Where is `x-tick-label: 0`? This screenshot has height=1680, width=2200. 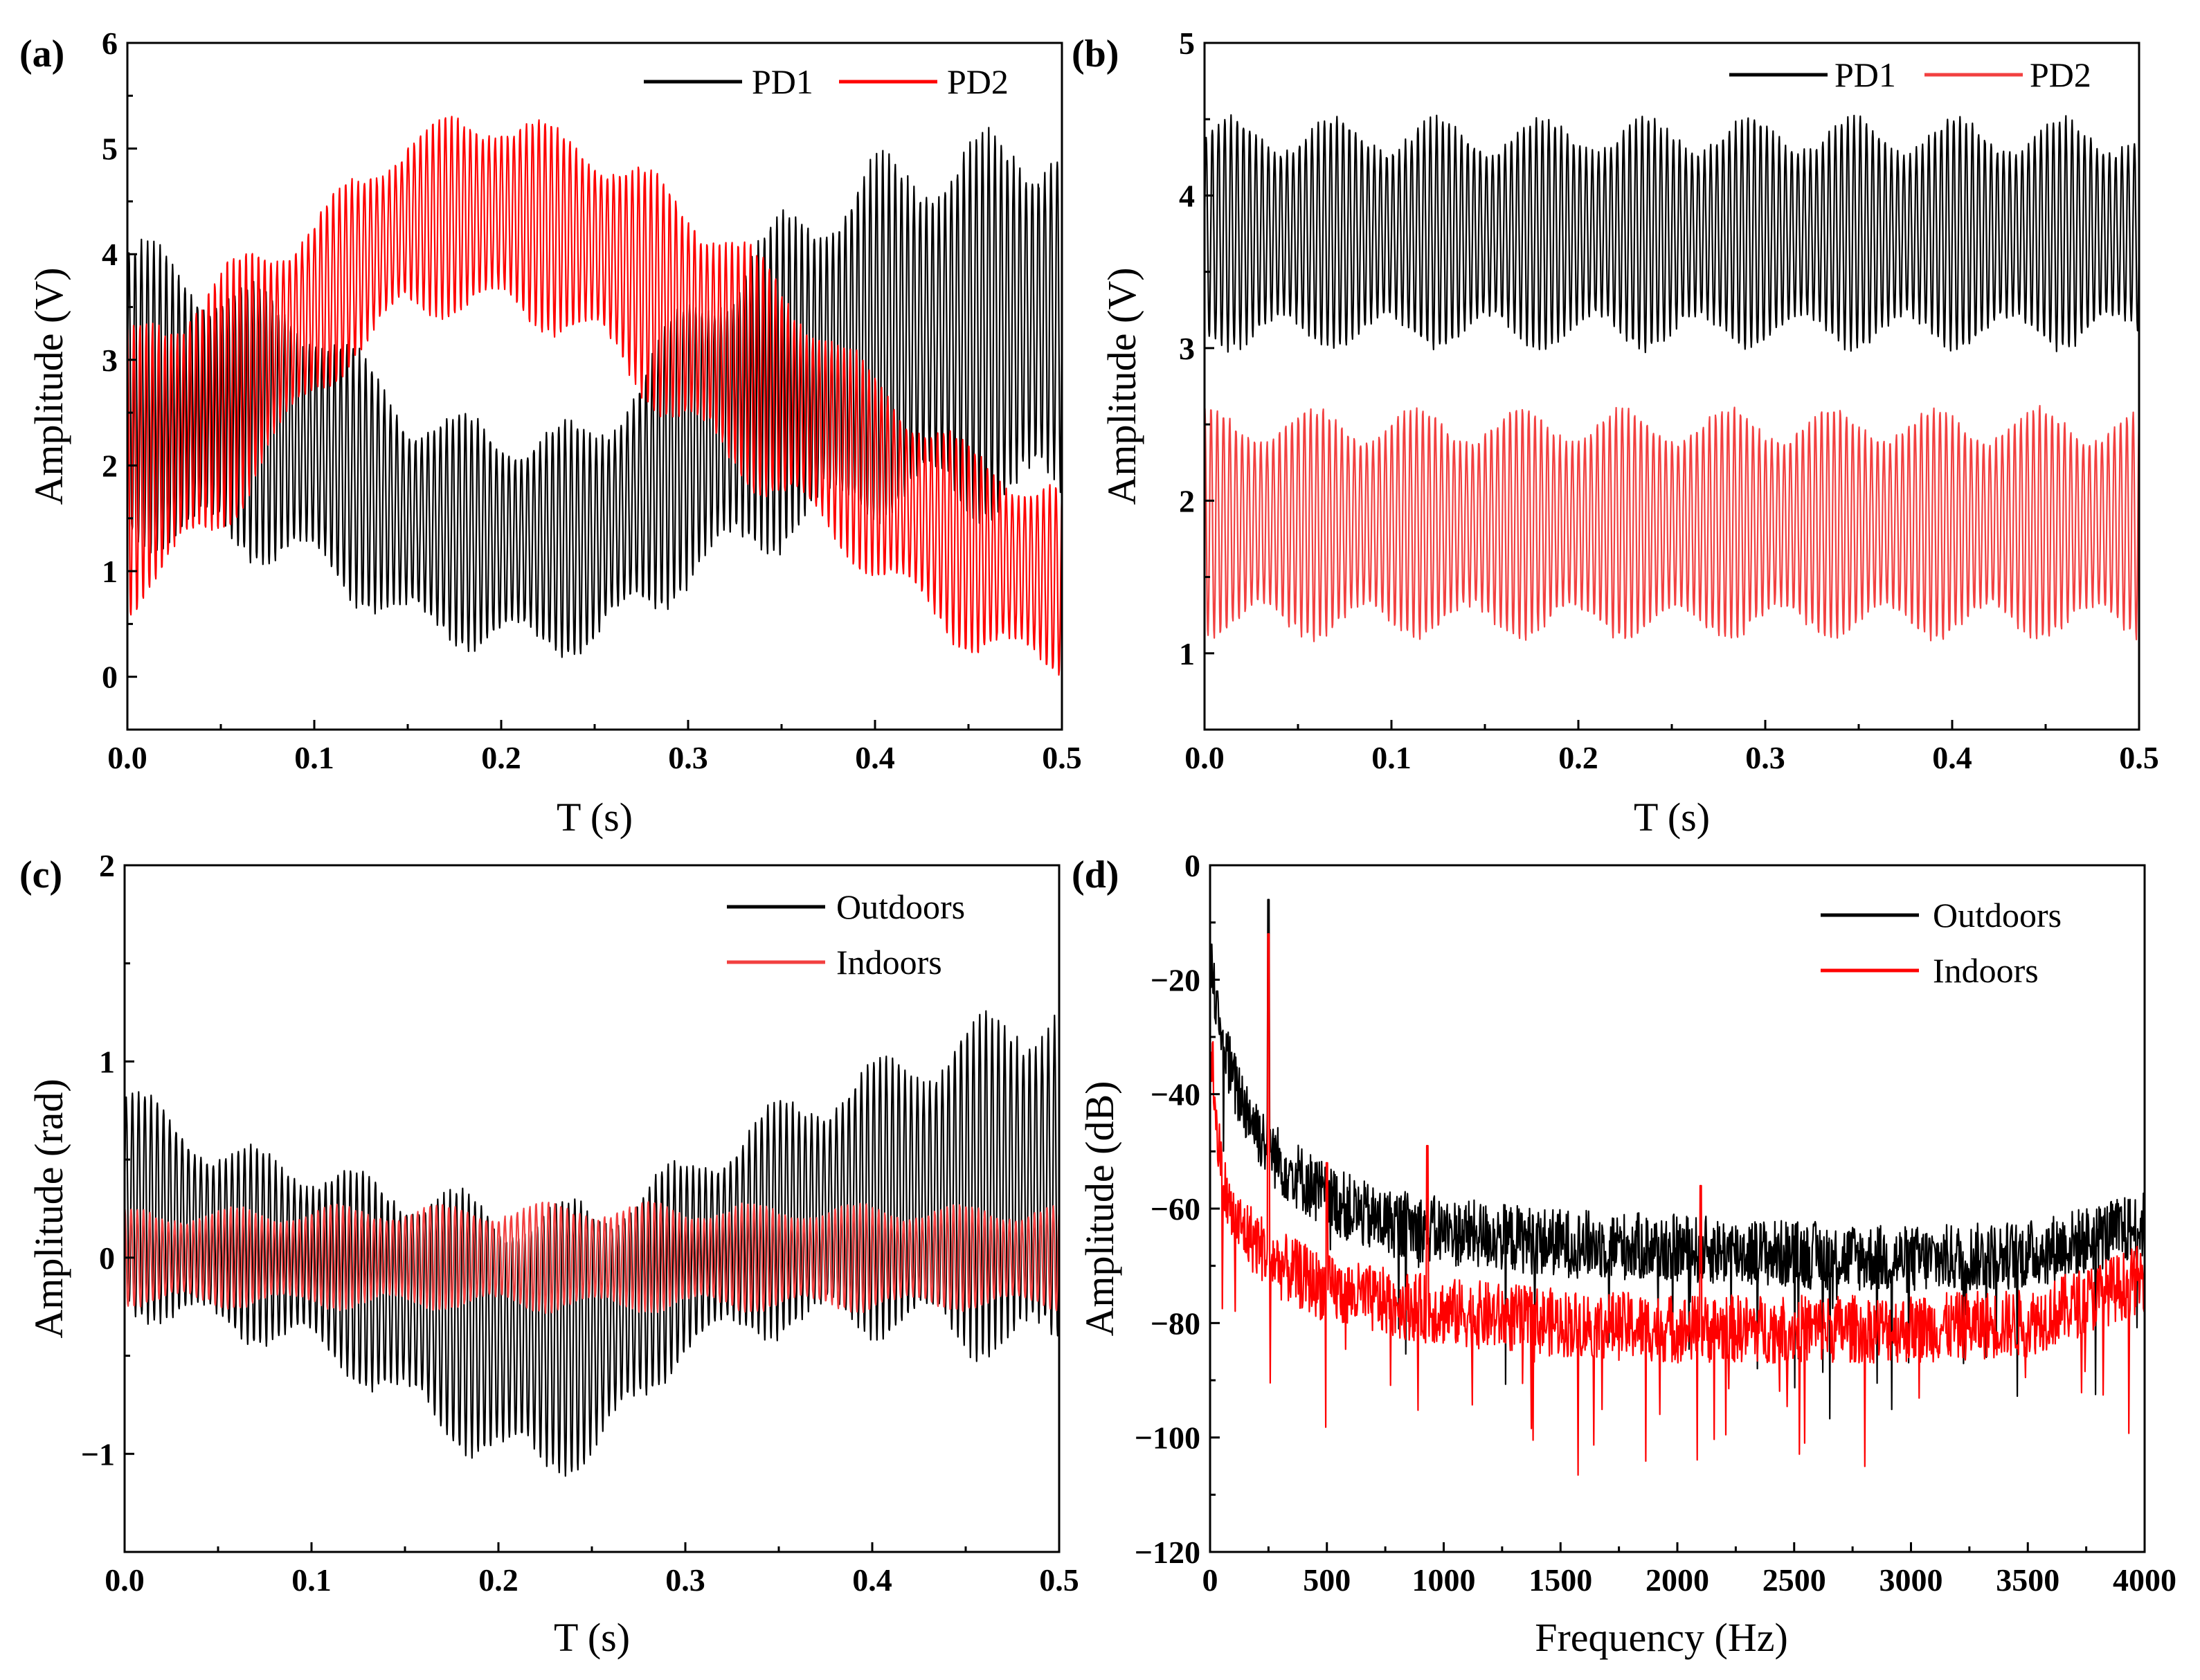 x-tick-label: 0 is located at coordinates (1210, 1580).